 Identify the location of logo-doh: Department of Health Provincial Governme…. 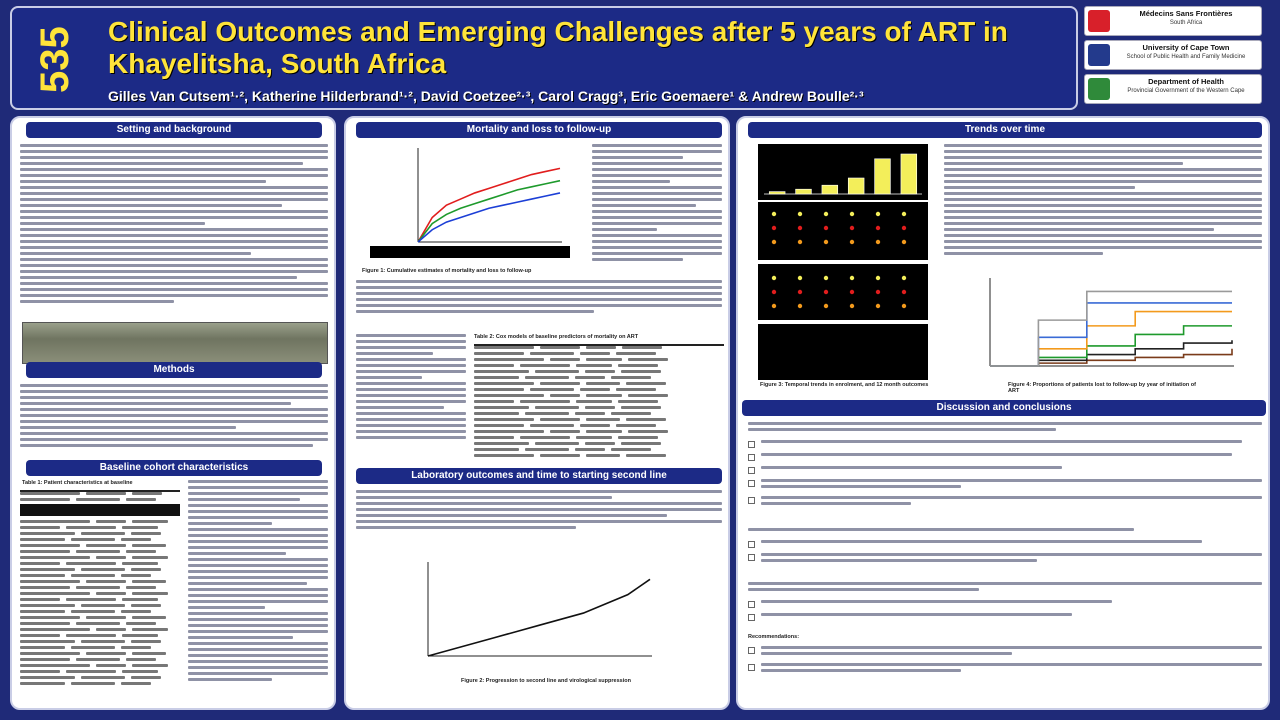
(1173, 89).